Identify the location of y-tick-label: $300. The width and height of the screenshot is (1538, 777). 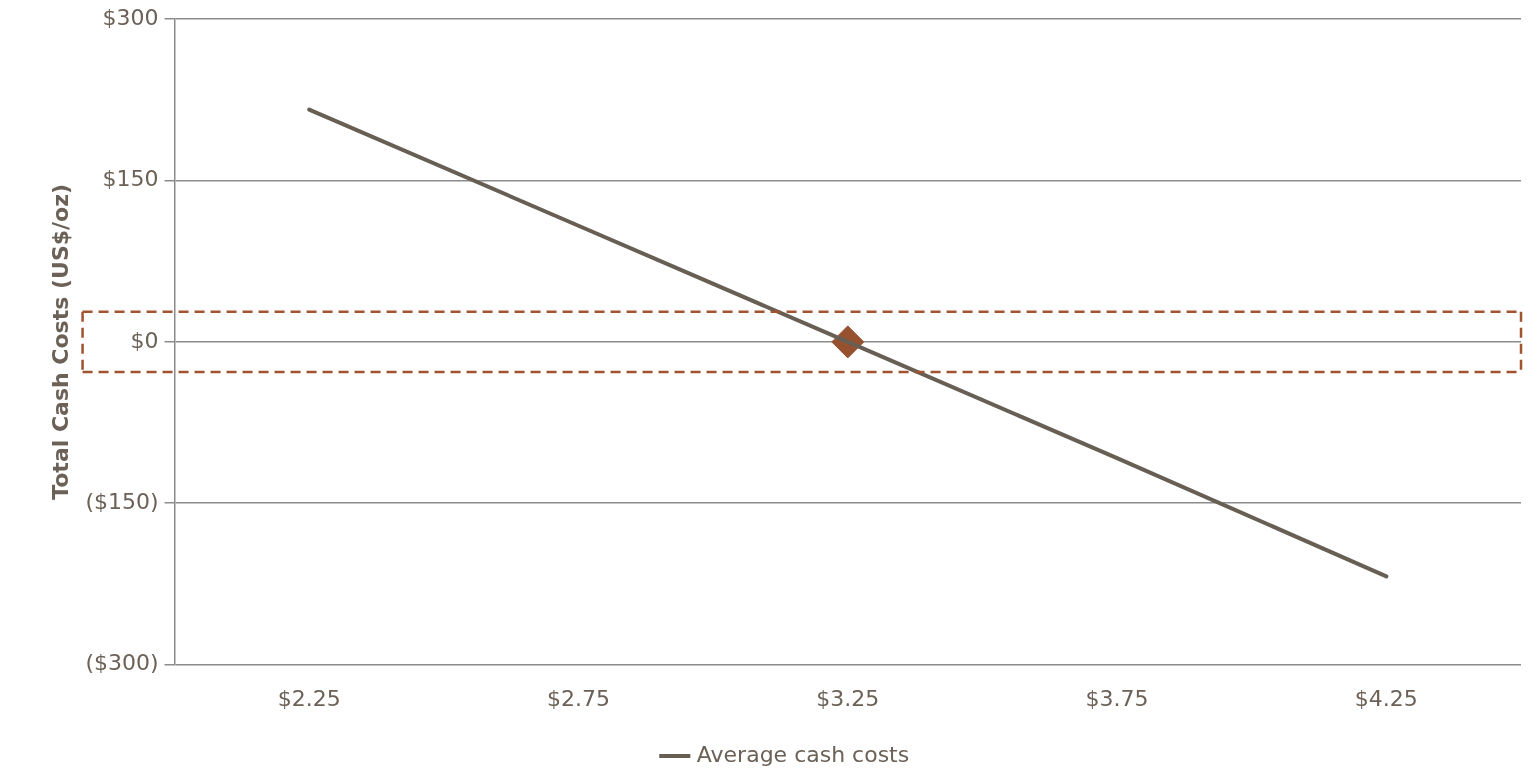
(130, 17).